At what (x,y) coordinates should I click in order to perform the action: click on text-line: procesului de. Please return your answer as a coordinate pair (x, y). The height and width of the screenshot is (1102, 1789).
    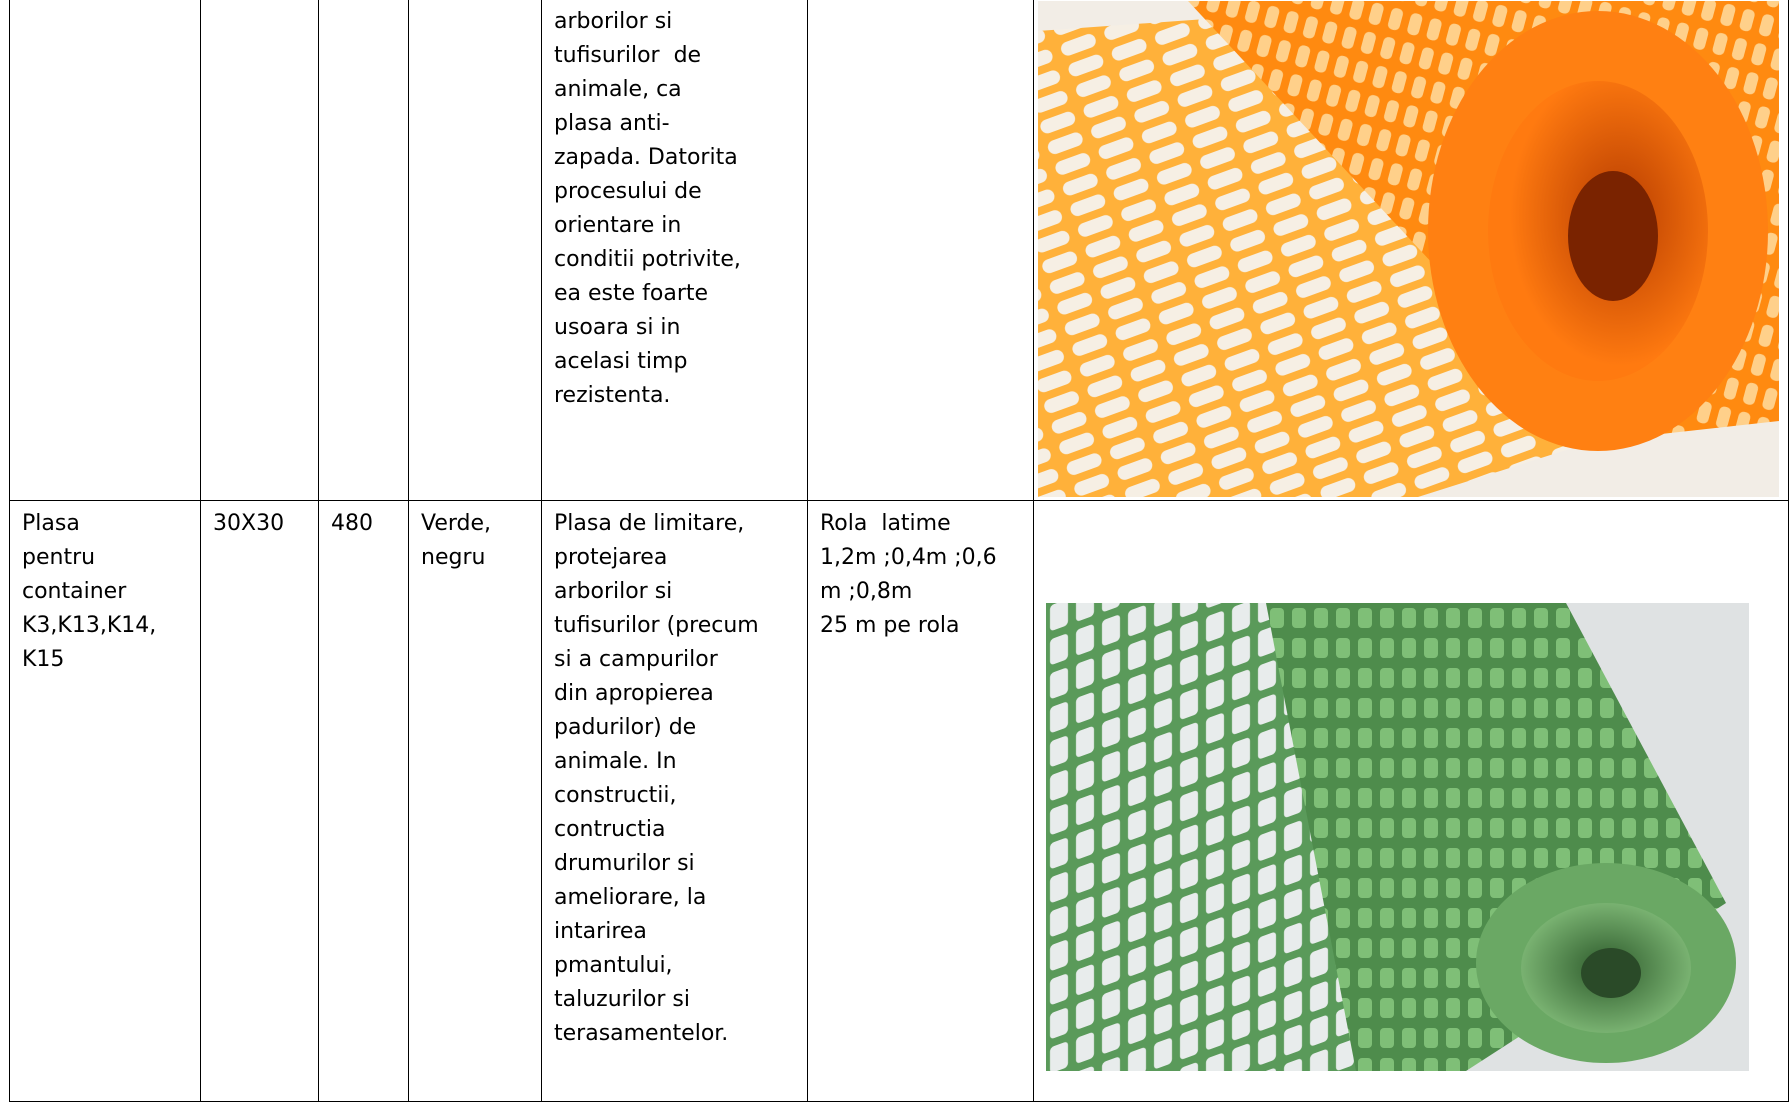
    Looking at the image, I should click on (628, 191).